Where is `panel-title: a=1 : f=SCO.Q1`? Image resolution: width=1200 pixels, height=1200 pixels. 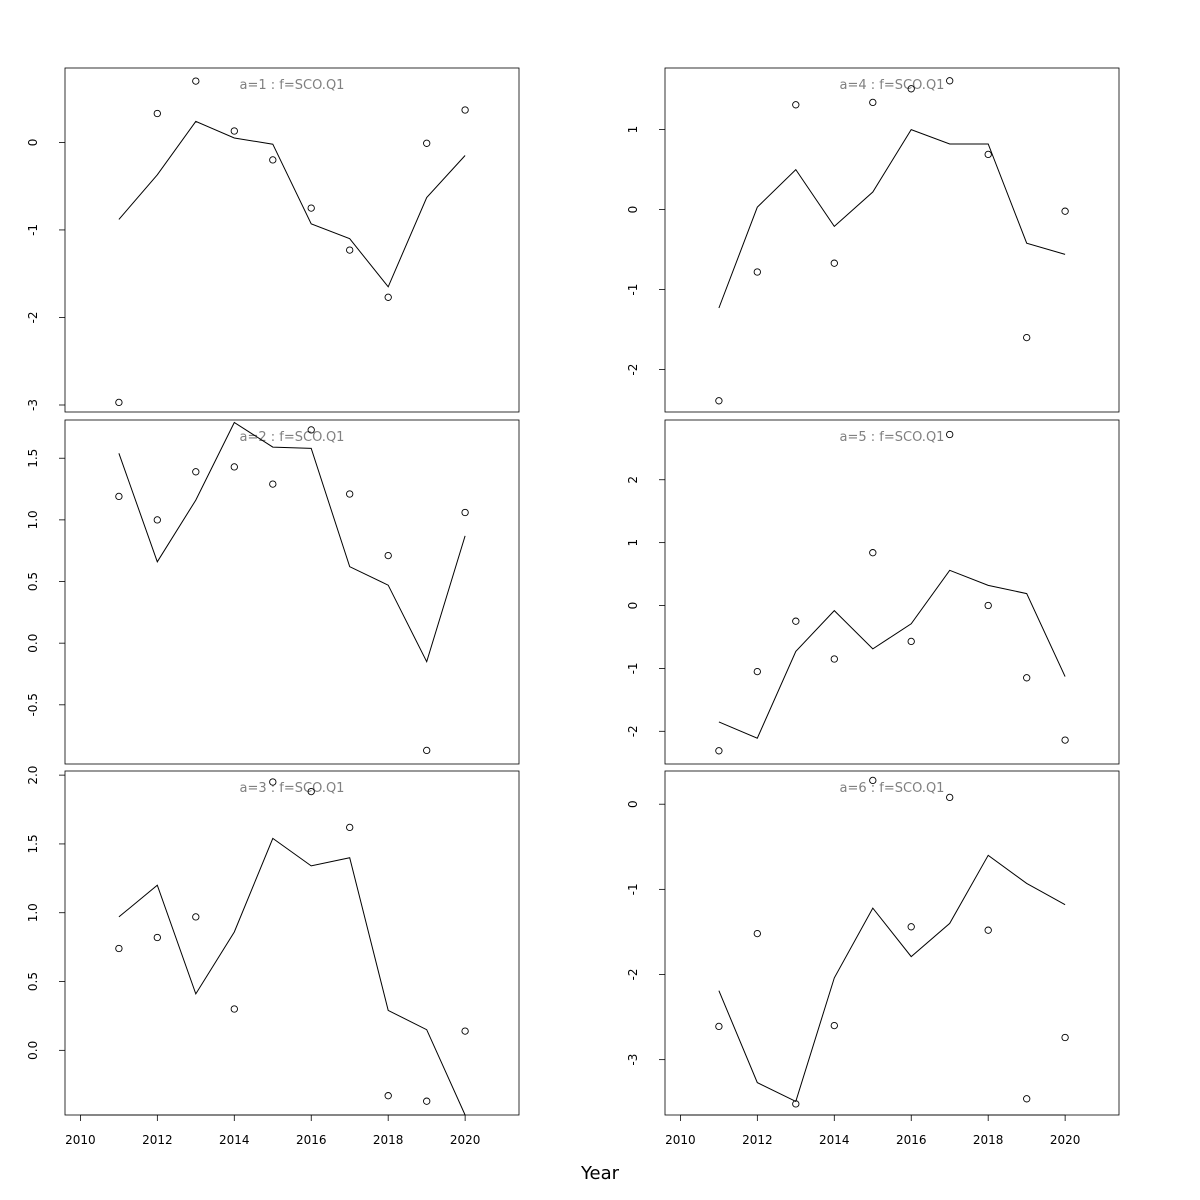 panel-title: a=1 : f=SCO.Q1 is located at coordinates (292, 85).